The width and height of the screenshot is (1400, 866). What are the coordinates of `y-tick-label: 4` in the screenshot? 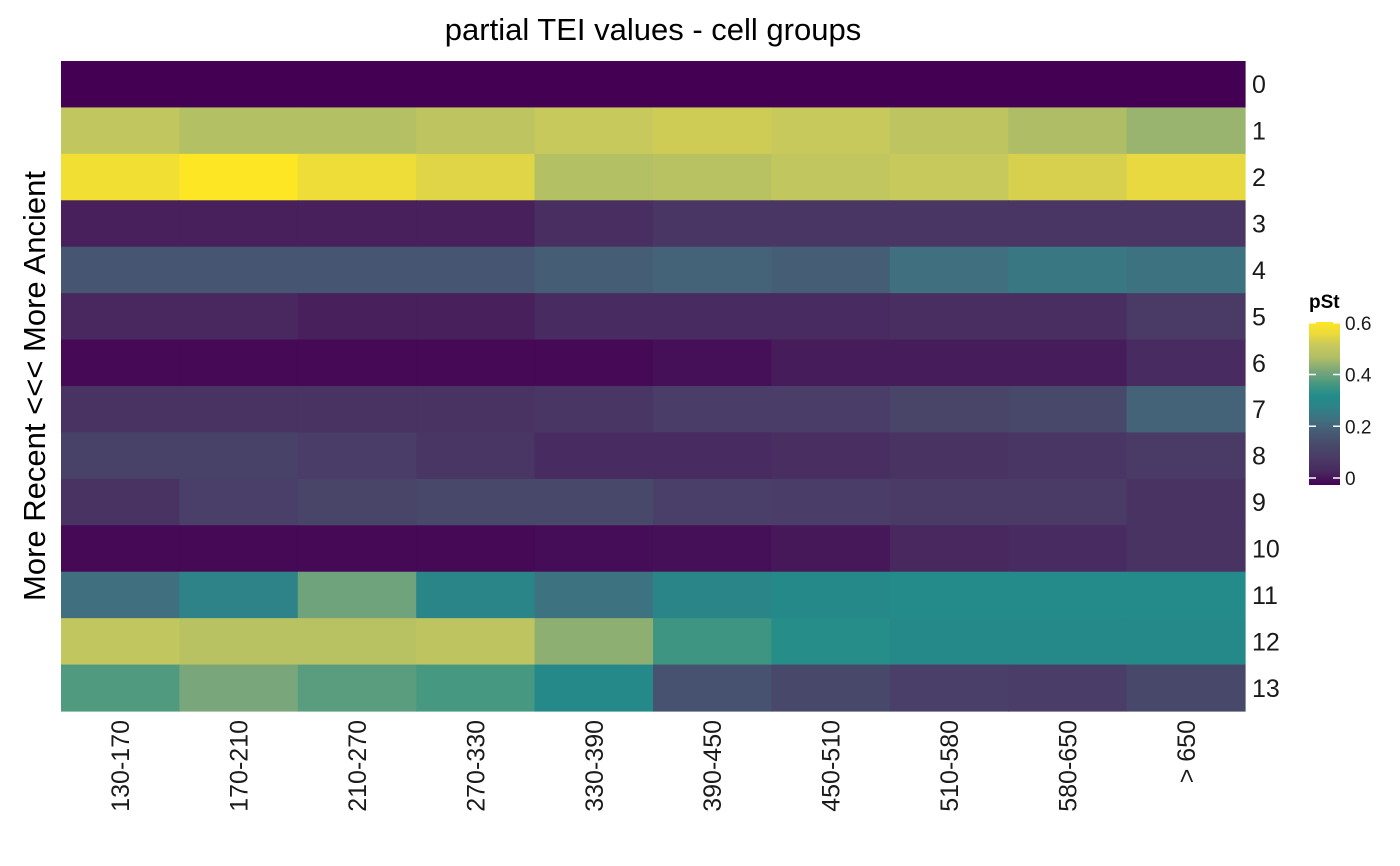 It's located at (1259, 271).